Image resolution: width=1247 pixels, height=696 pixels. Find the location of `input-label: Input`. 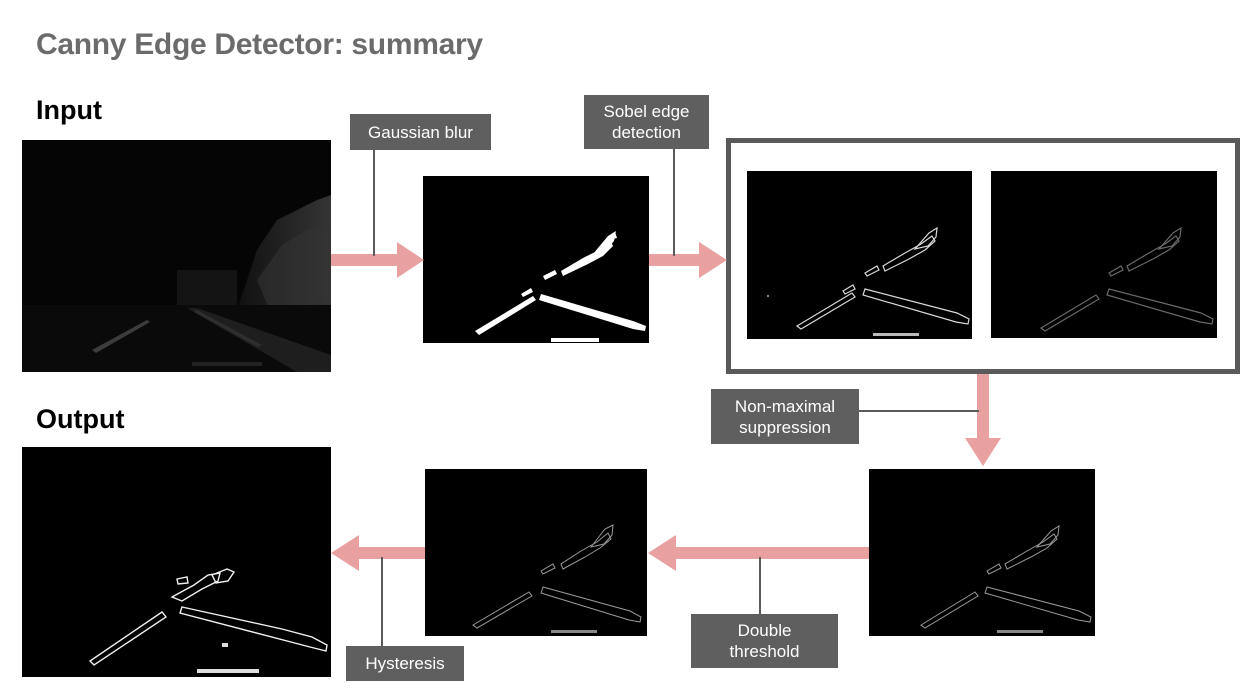

input-label: Input is located at coordinates (69, 110).